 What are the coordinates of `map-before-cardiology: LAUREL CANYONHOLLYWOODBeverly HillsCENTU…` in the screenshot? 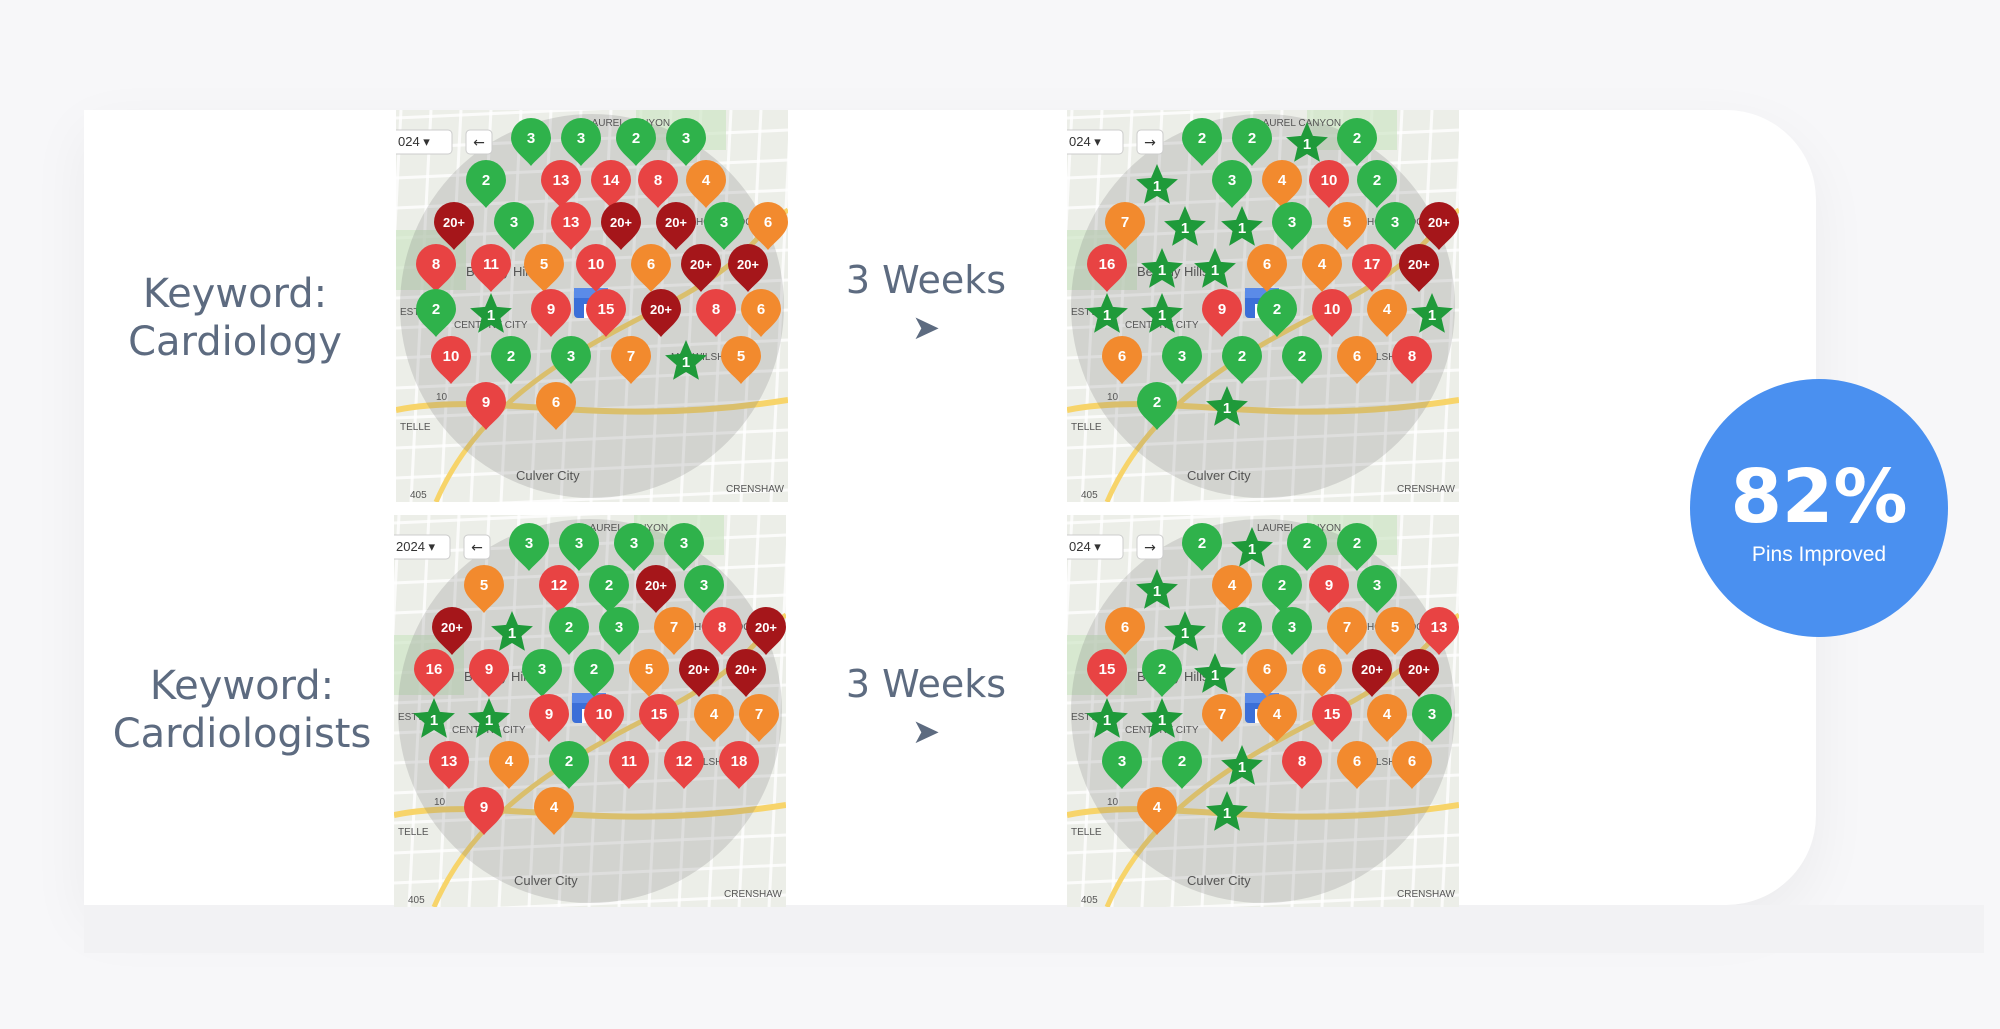 It's located at (592, 306).